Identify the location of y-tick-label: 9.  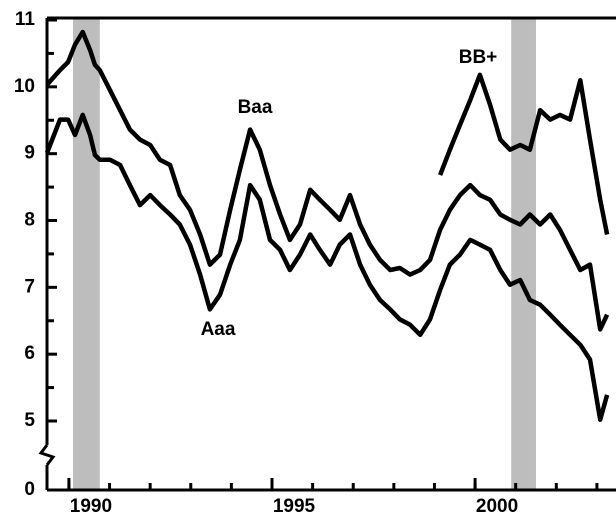
(29, 153).